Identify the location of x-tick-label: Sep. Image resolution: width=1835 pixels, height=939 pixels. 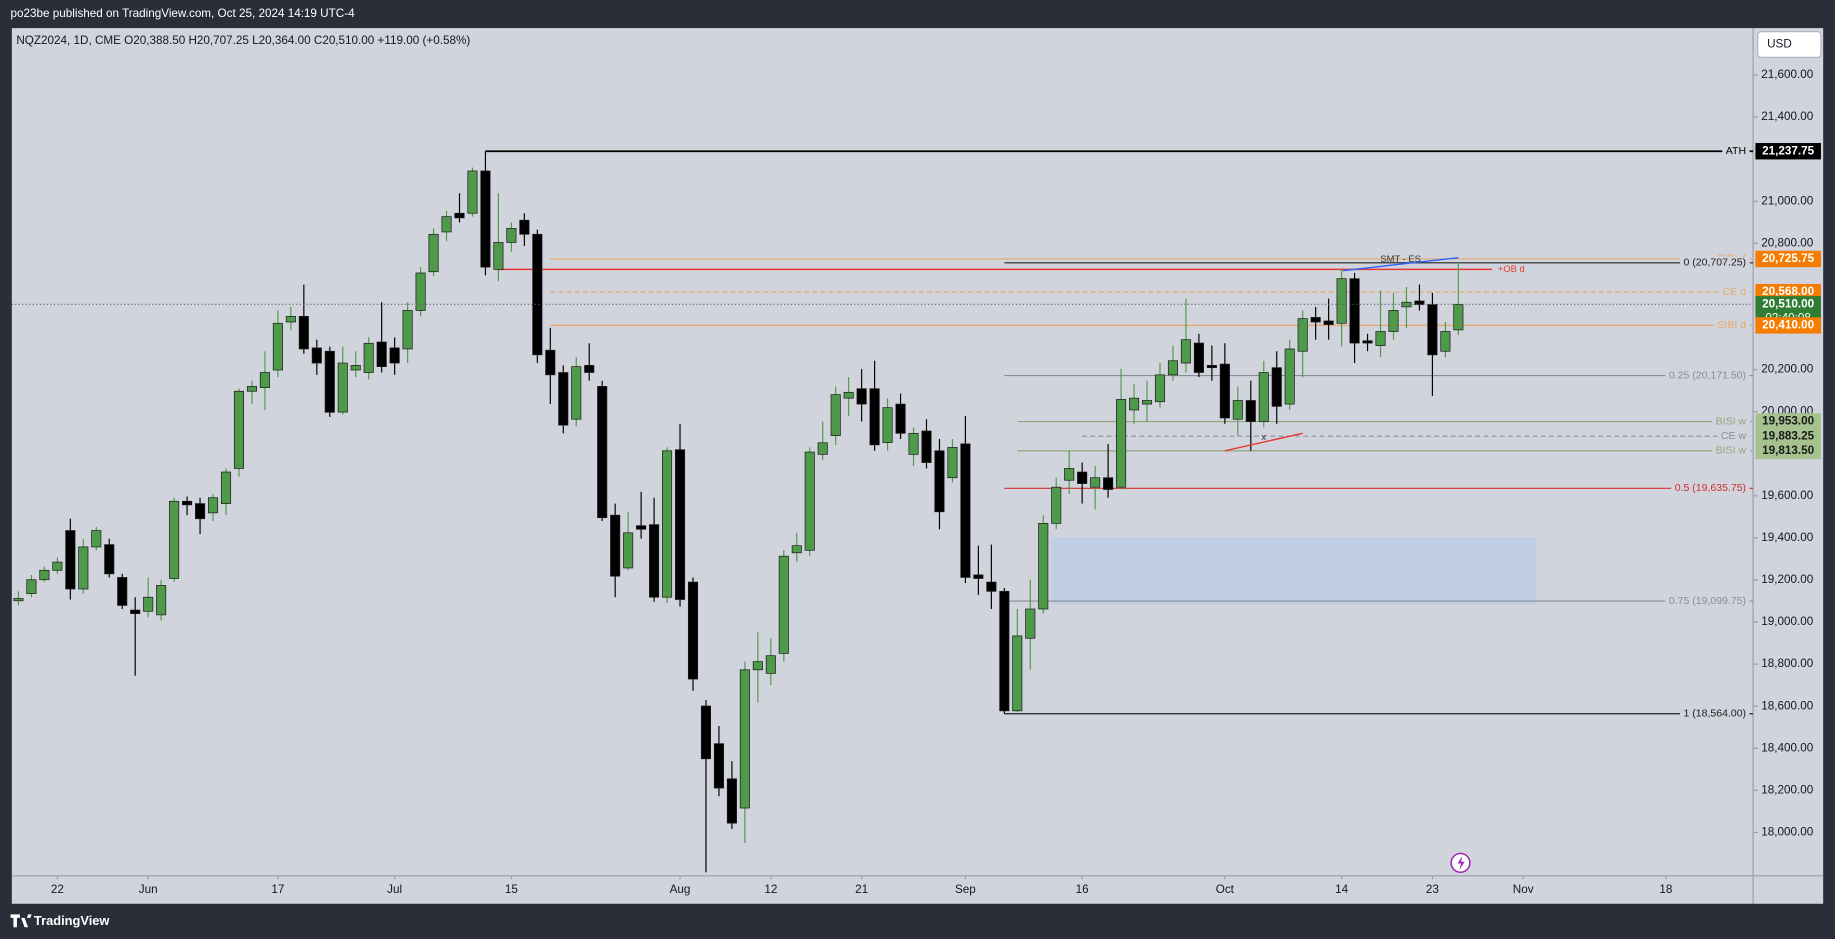
(965, 889).